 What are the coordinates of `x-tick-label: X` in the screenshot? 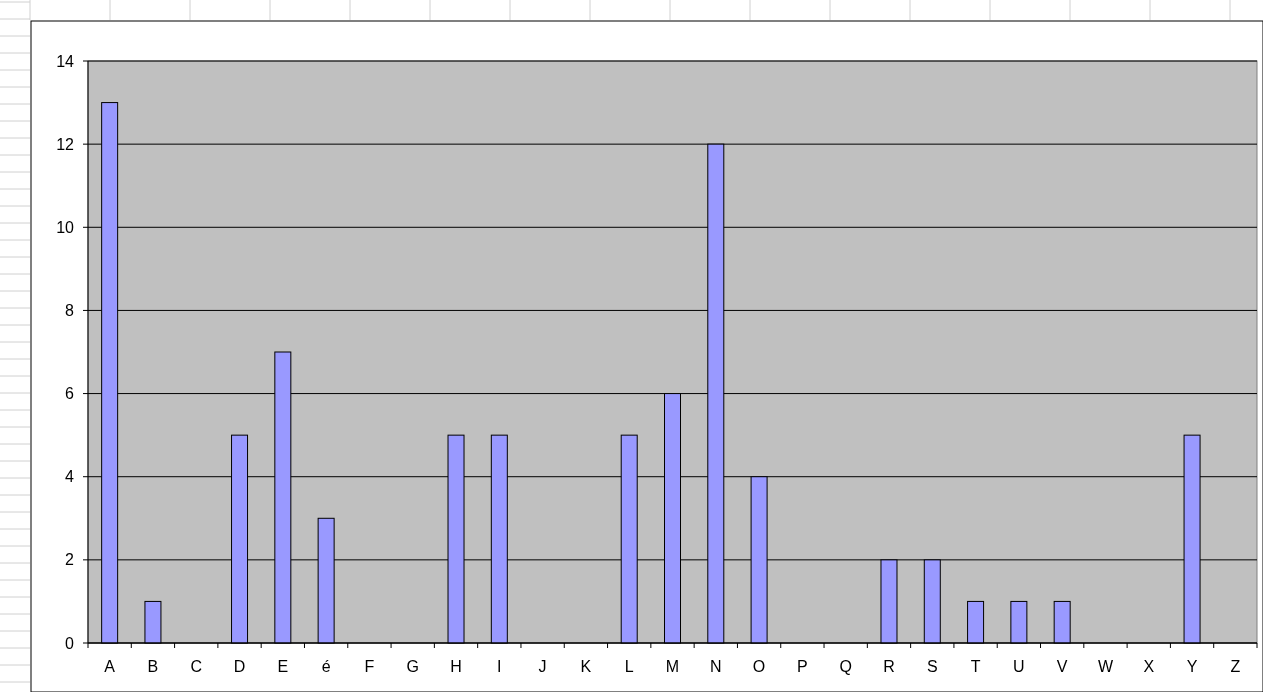 It's located at (1149, 666).